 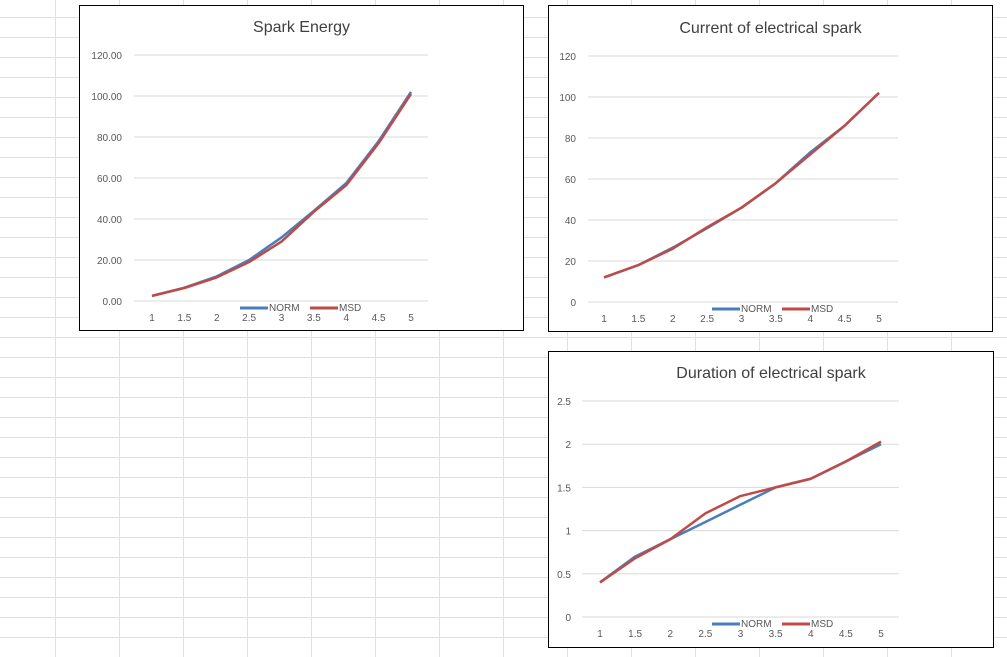 I want to click on y-tick-label: 100, so click(x=567, y=98).